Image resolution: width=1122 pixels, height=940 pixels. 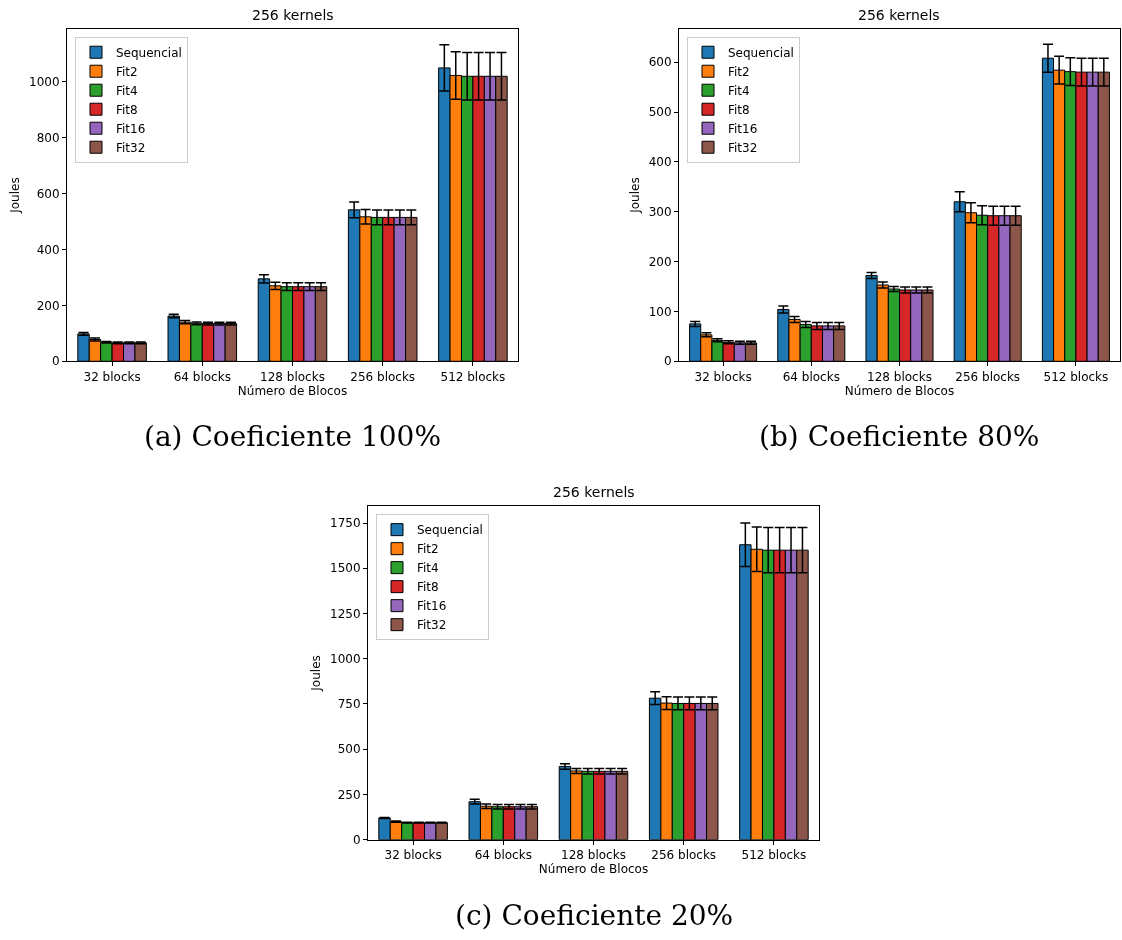 What do you see at coordinates (345, 613) in the screenshot?
I see `y-tick-label: 1250` at bounding box center [345, 613].